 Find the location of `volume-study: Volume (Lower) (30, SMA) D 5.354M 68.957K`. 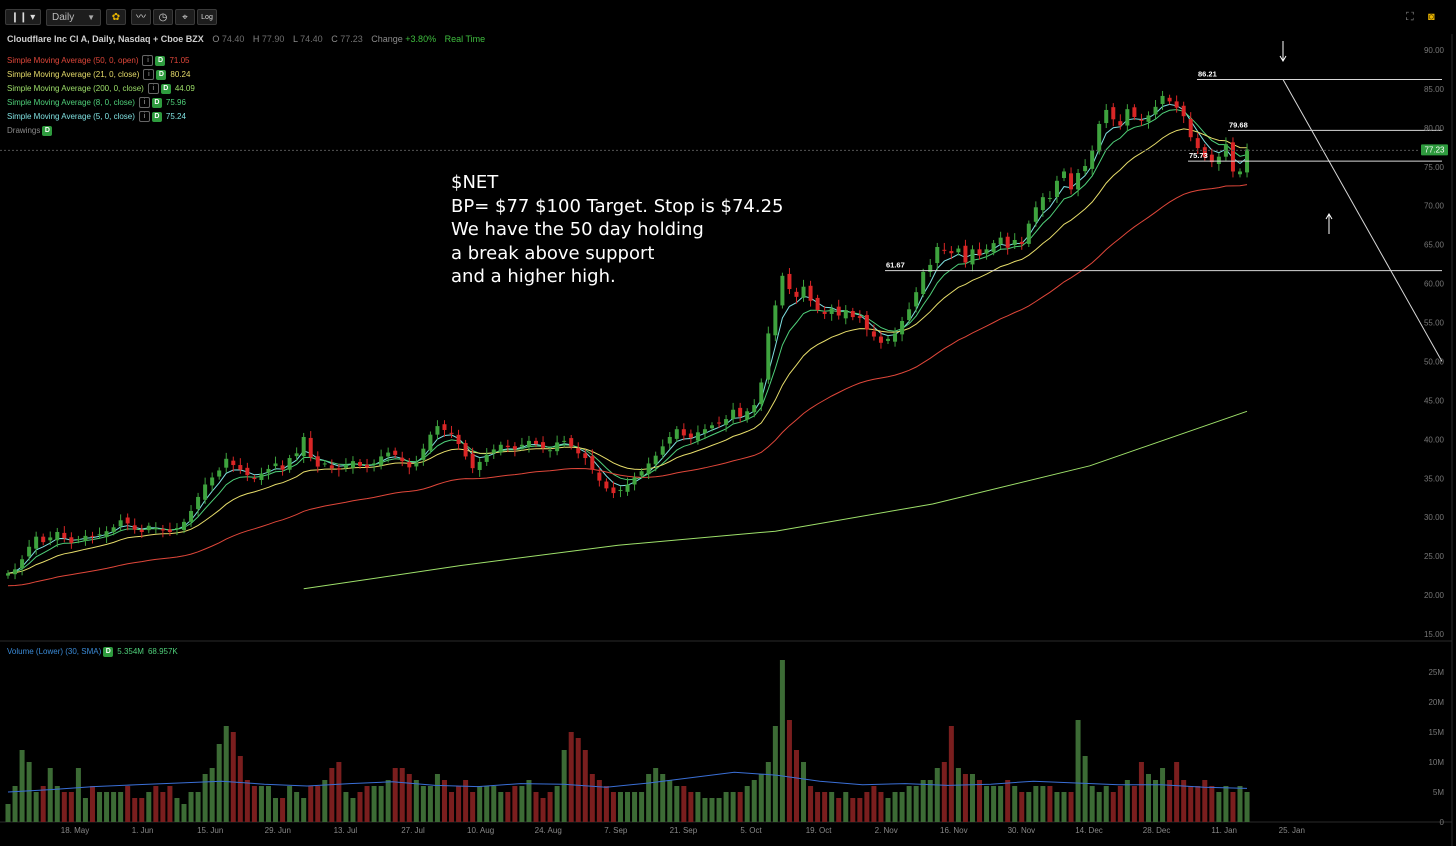

volume-study: Volume (Lower) (30, SMA) D 5.354M 68.957K is located at coordinates (92, 651).